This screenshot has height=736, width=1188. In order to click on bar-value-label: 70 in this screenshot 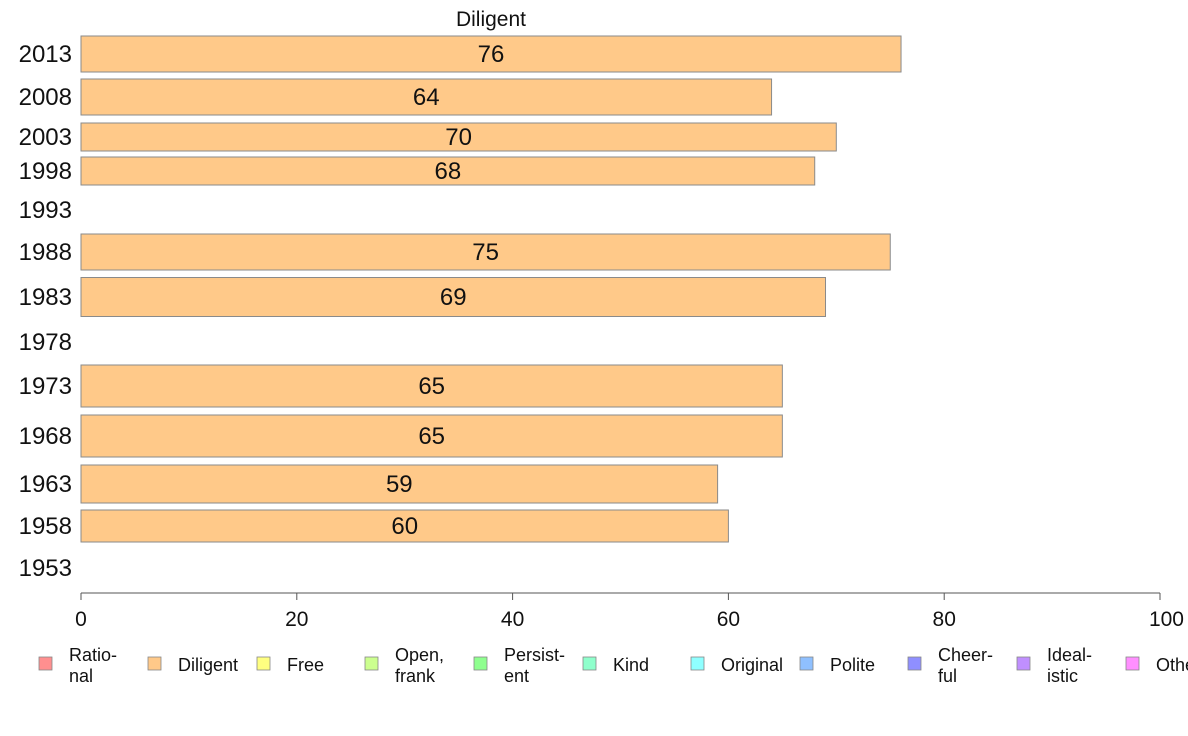, I will do `click(458, 137)`.